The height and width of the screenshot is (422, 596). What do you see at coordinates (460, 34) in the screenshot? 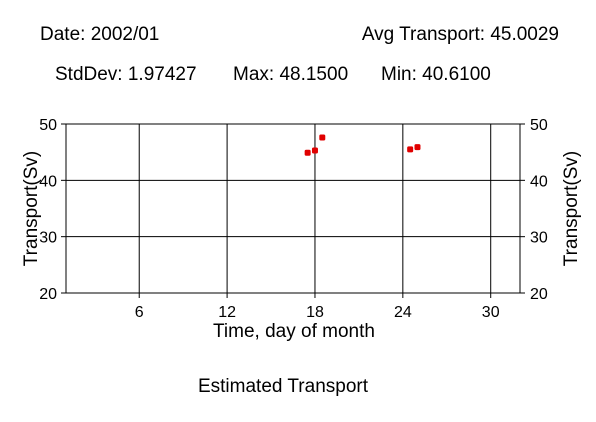
I see `avg-transport-label: Avg Transport: 45.0029` at bounding box center [460, 34].